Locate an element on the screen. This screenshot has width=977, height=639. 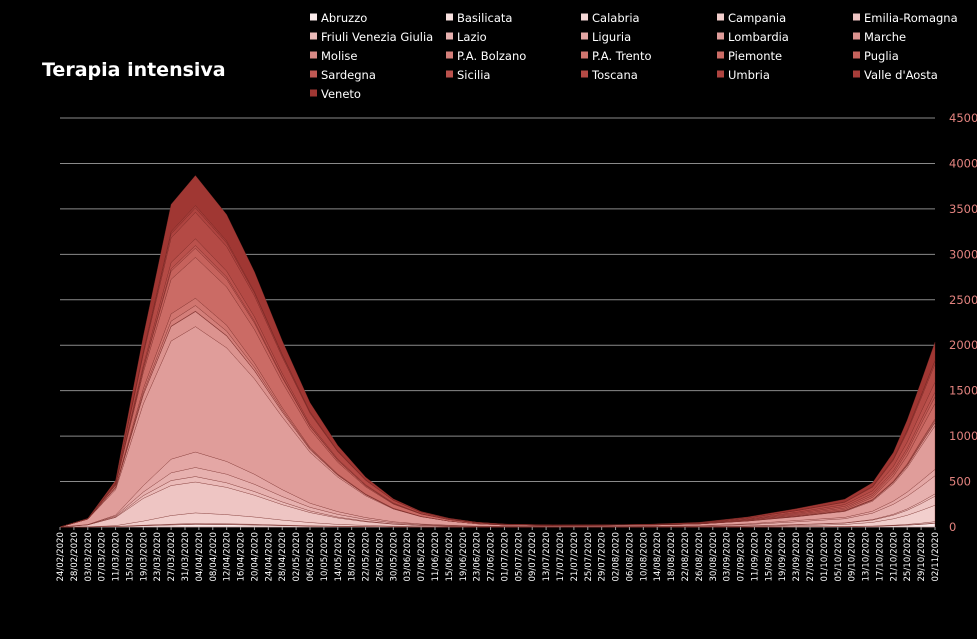
legend-label-piemonte: Piemonte is located at coordinates (755, 56).